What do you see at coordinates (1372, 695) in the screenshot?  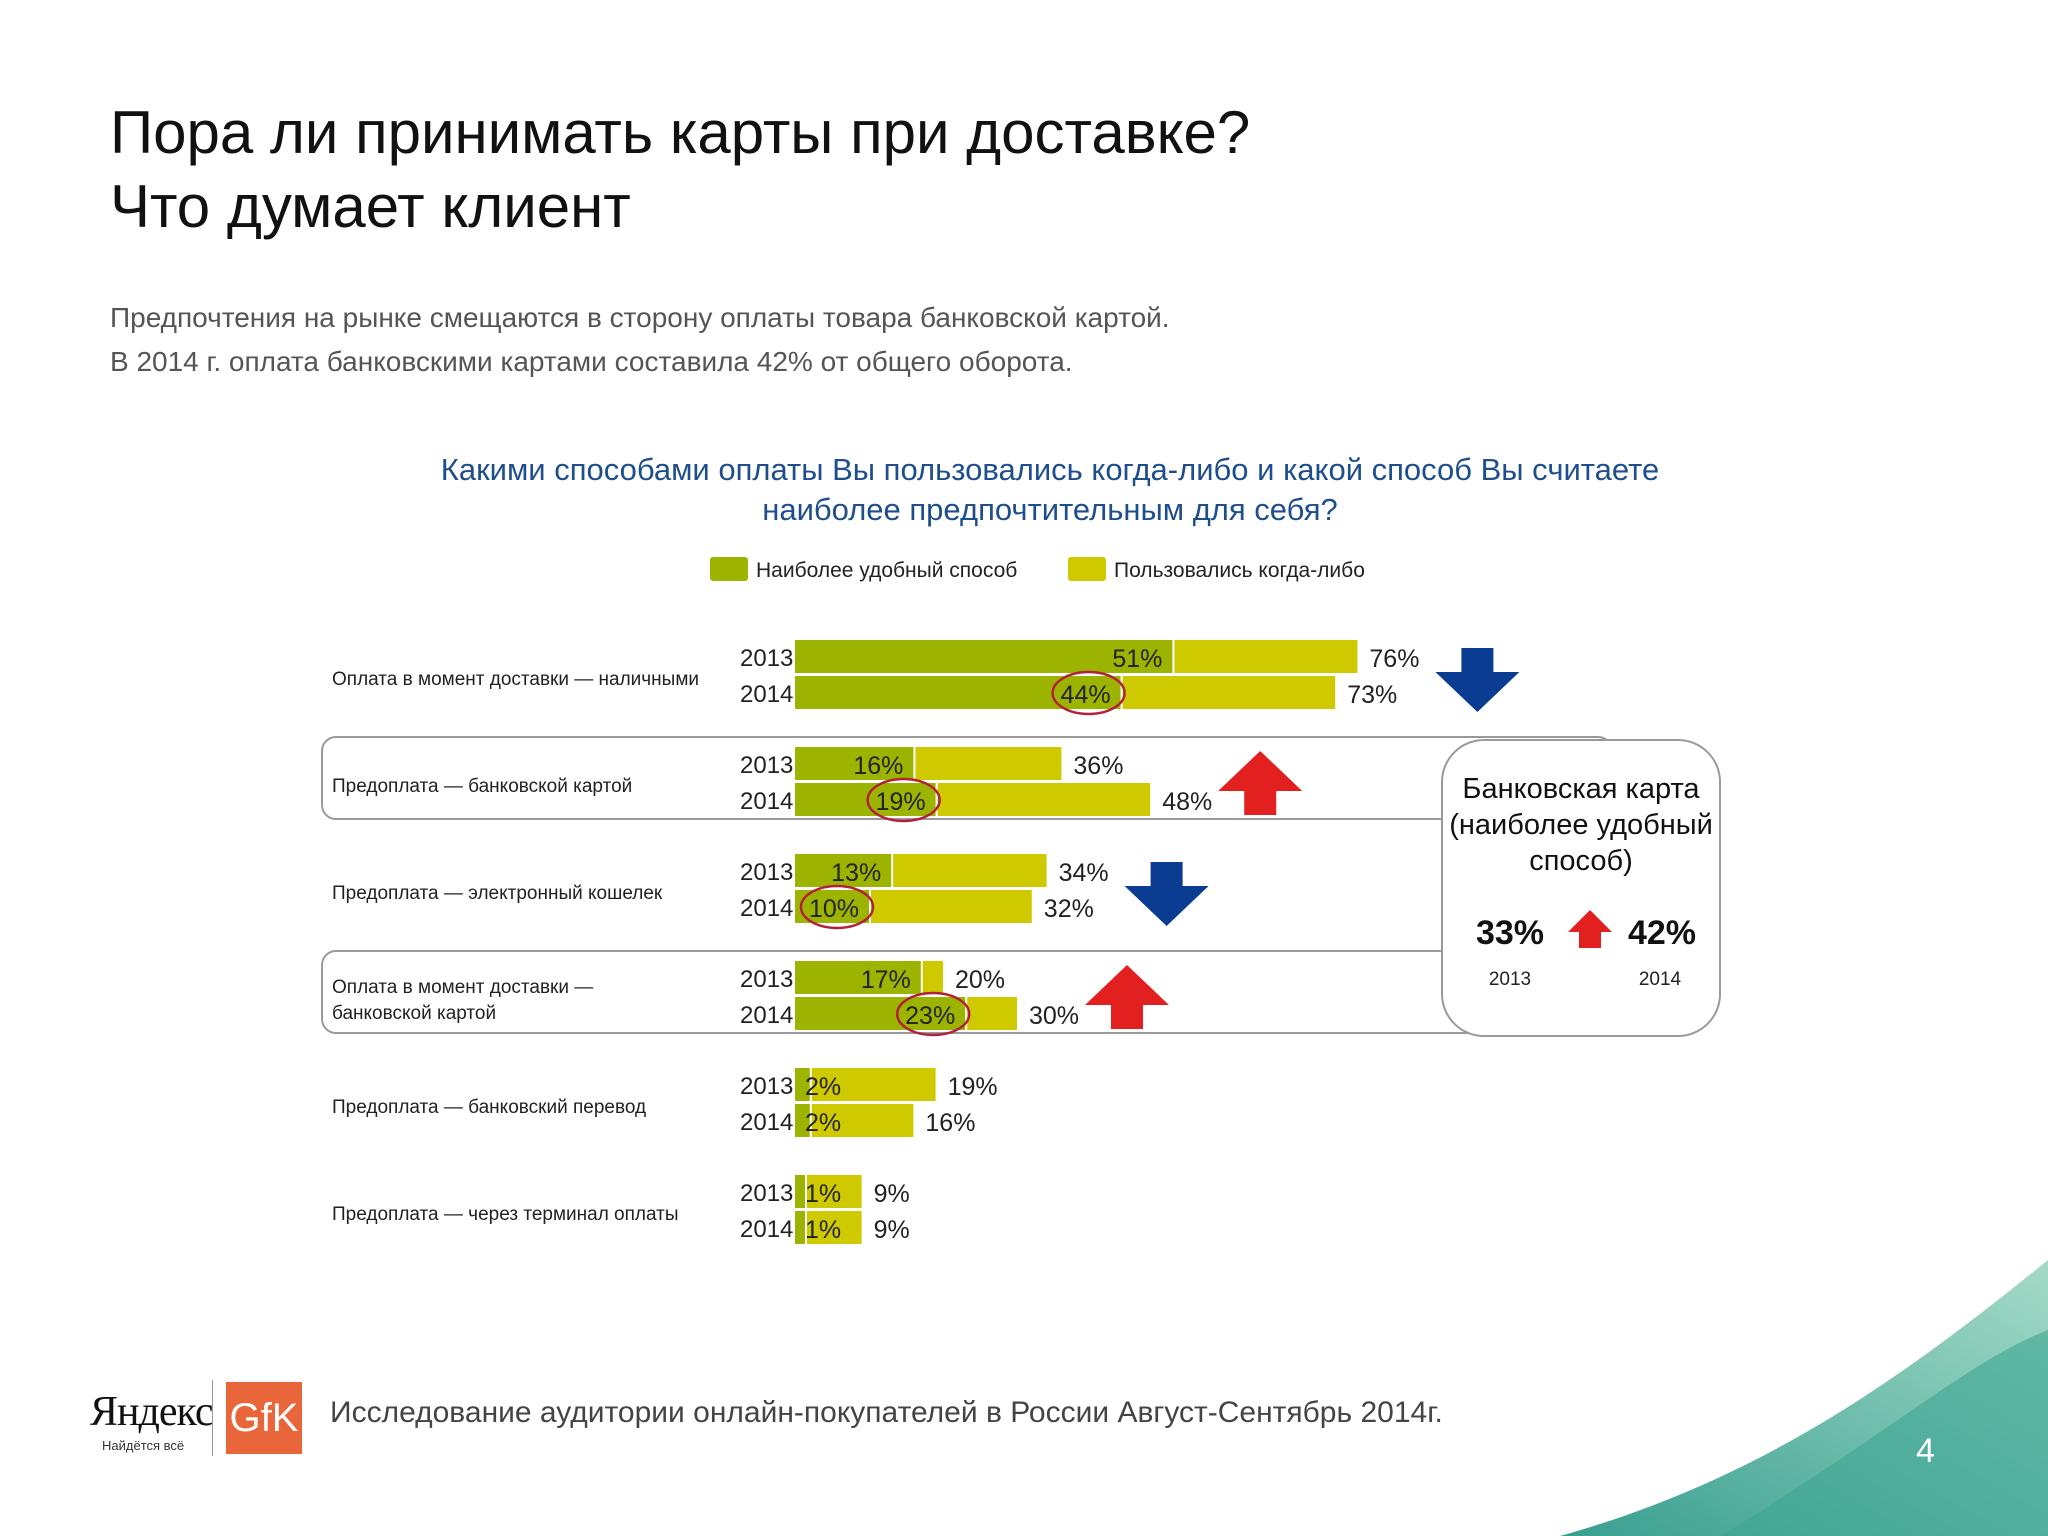 I see `value-label-used-ever: 73%` at bounding box center [1372, 695].